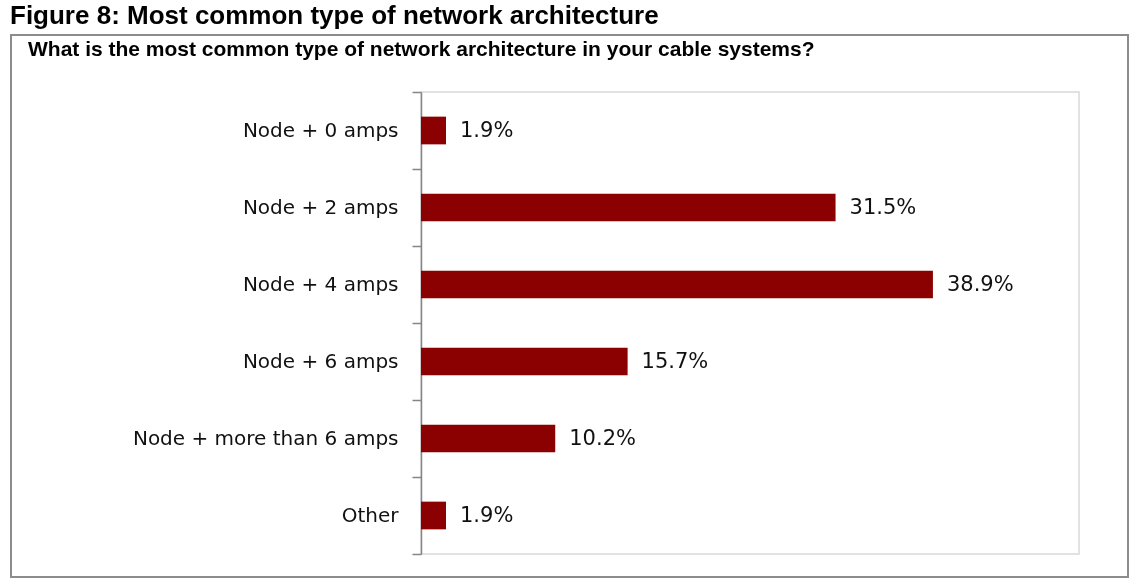 This screenshot has width=1131, height=586. Describe the element at coordinates (320, 284) in the screenshot. I see `y-tick-label: Node + 4 amps` at that location.